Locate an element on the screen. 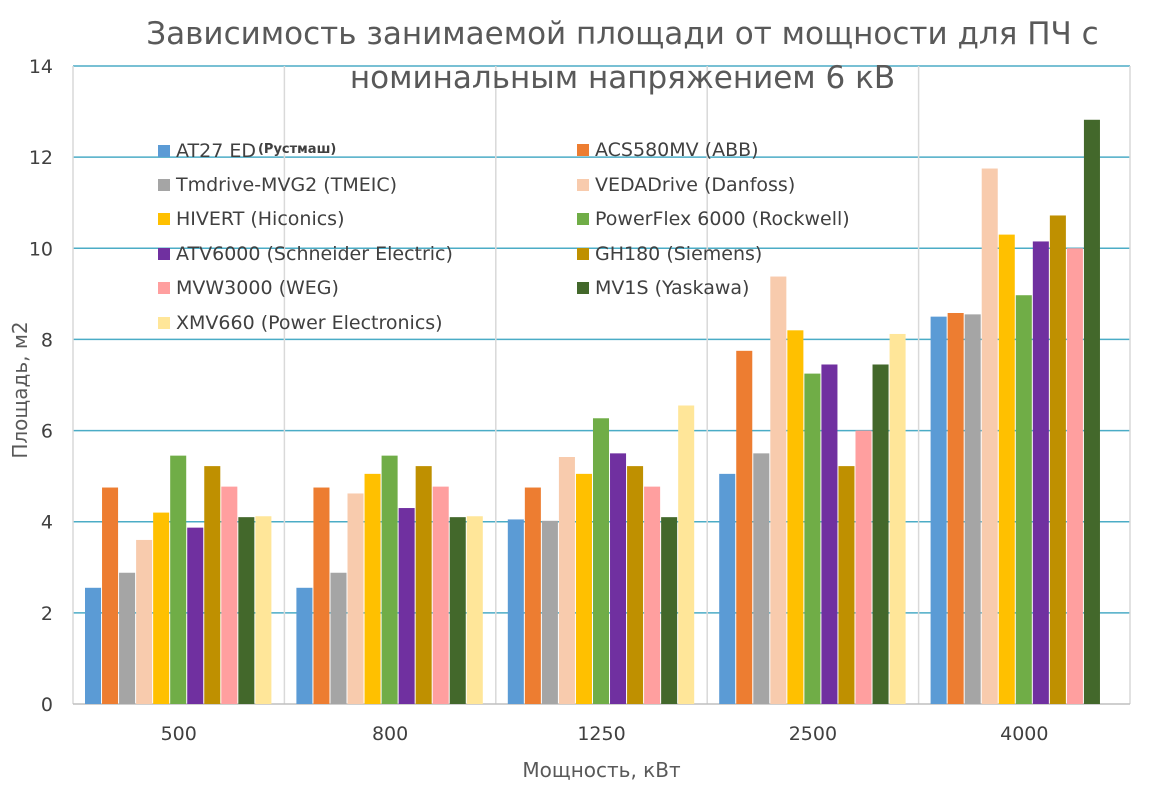 This screenshot has width=1167, height=788. legend-label: MVW3000 (WEG) is located at coordinates (257, 288).